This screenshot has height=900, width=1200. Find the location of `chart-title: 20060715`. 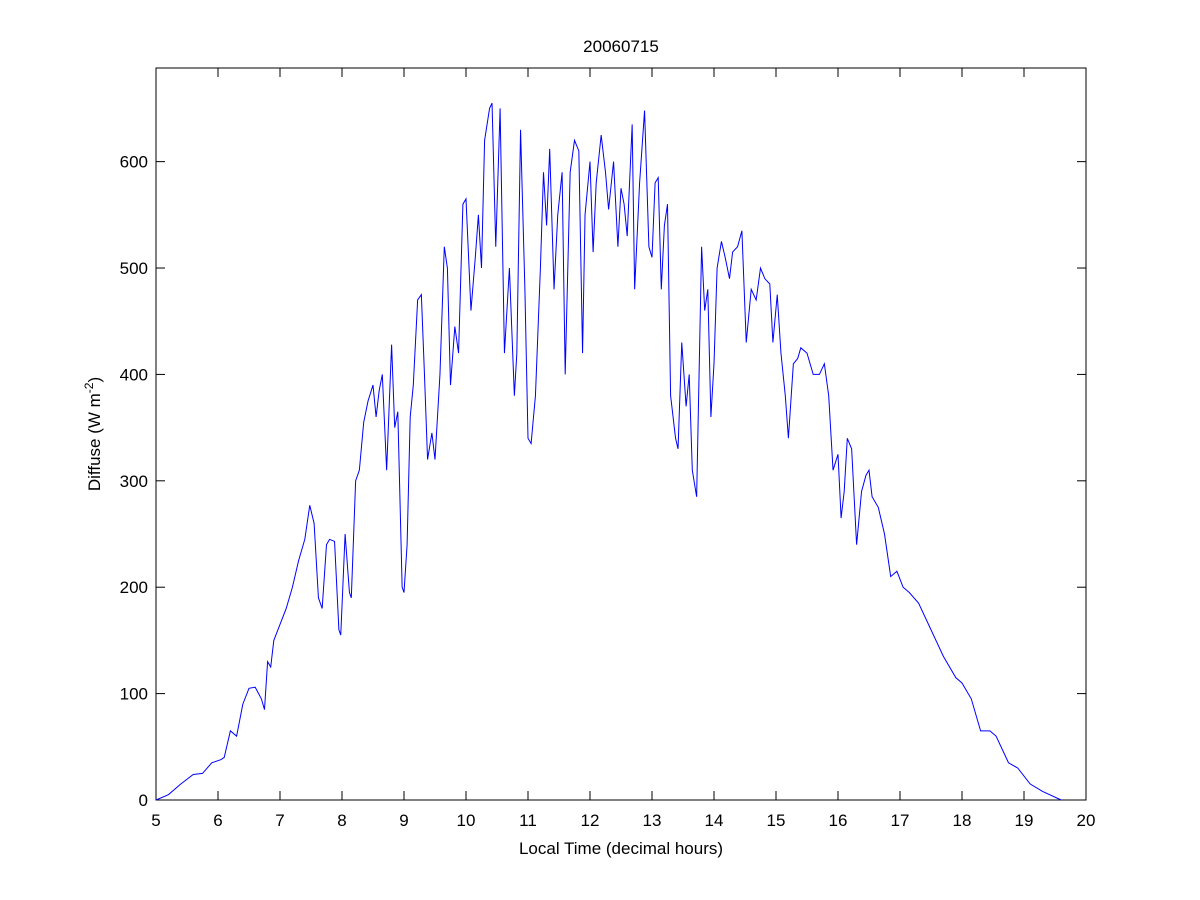

chart-title: 20060715 is located at coordinates (621, 46).